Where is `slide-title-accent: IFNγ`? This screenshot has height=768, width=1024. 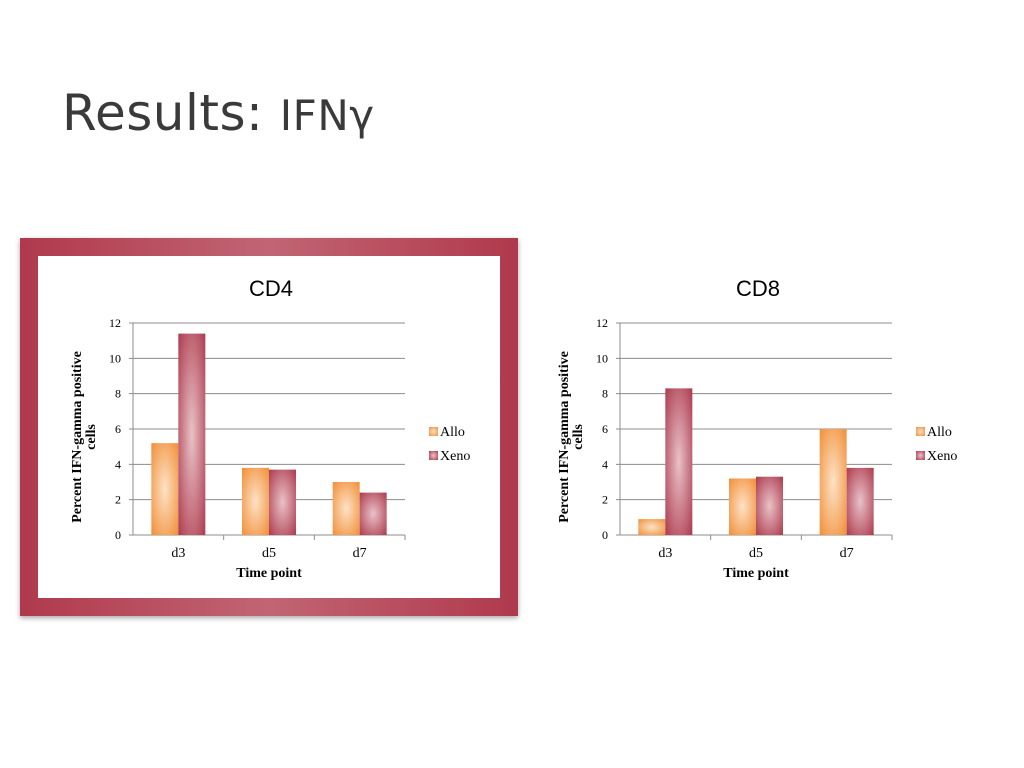 slide-title-accent: IFNγ is located at coordinates (327, 115).